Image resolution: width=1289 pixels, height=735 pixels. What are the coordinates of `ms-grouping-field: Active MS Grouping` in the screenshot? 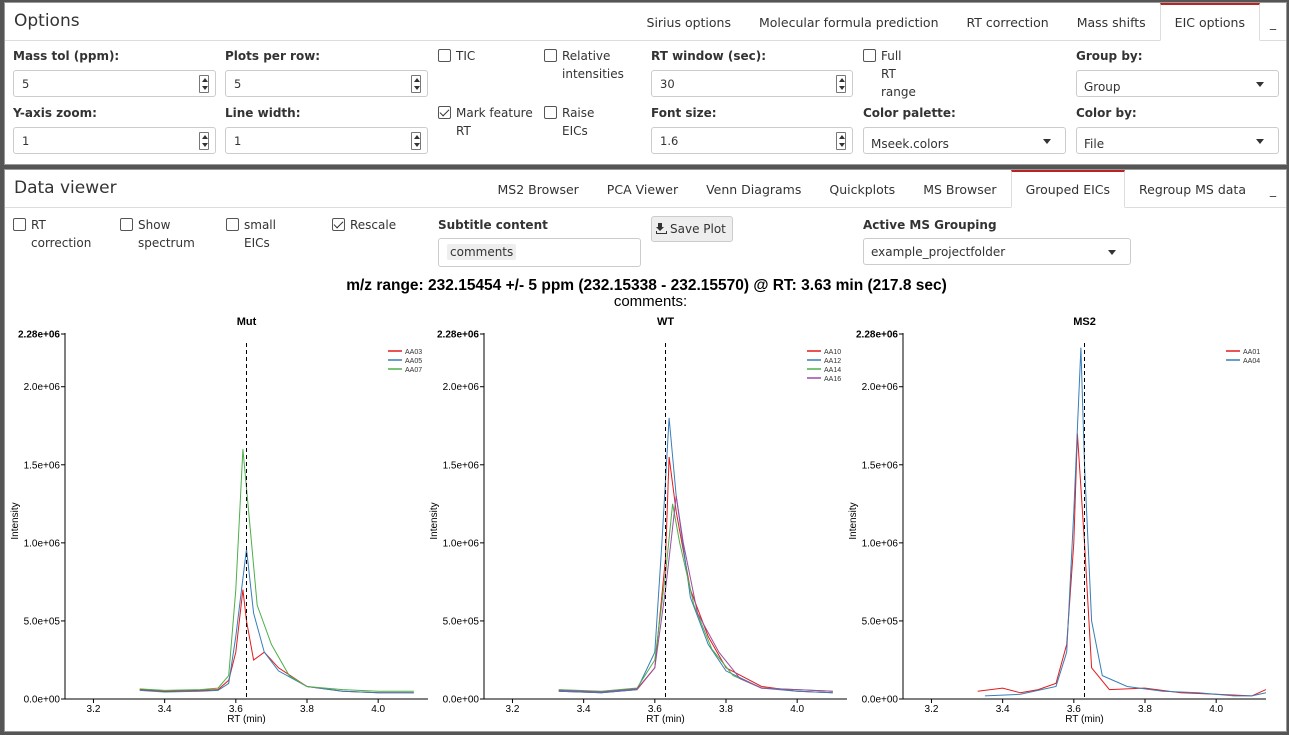 It's located at (930, 225).